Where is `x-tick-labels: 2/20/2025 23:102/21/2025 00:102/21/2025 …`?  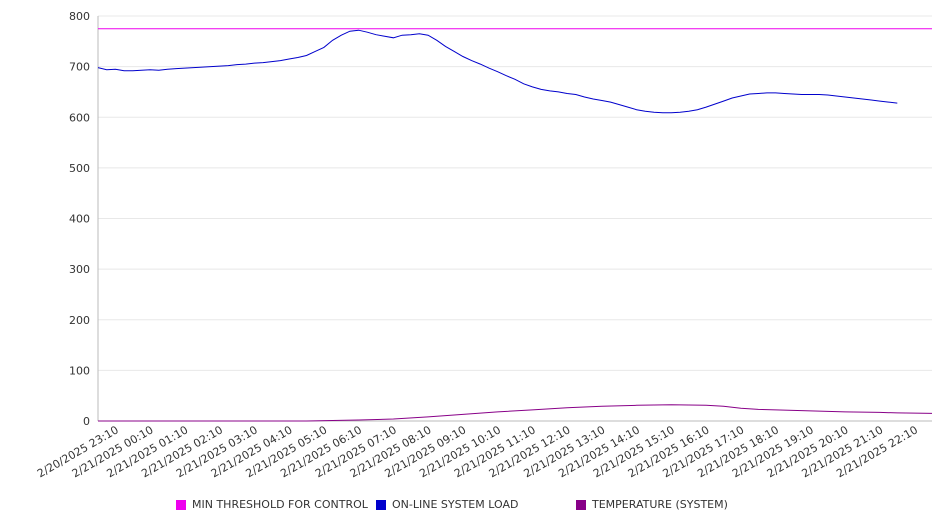
x-tick-labels: 2/20/2025 23:102/21/2025 00:102/21/2025 … is located at coordinates (477, 451).